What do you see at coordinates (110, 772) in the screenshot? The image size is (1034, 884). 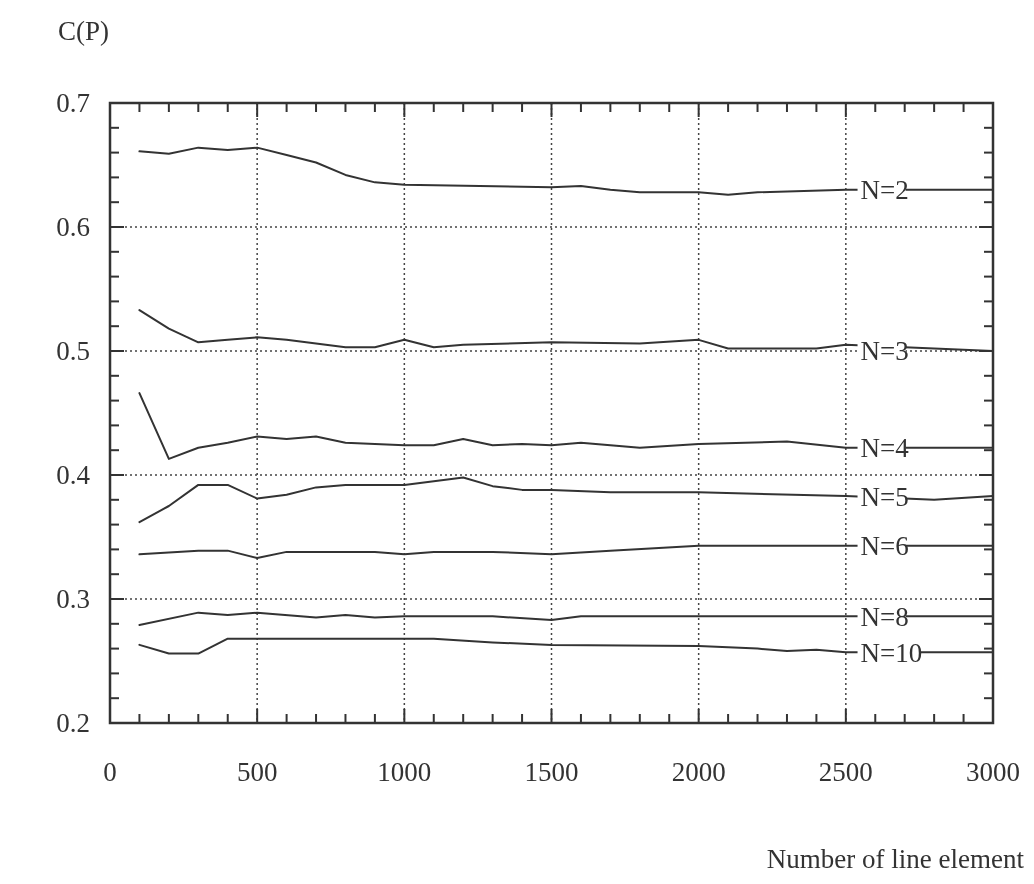 I see `x-tick-label: 0` at bounding box center [110, 772].